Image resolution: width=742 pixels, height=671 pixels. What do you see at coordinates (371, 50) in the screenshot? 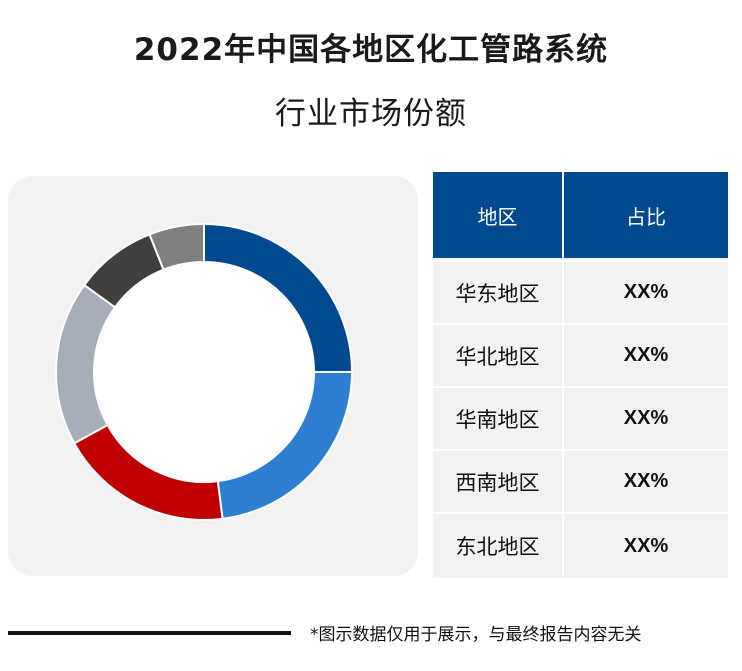
I see `chart-title-line1: 2022年中国各地区化工管路系统` at bounding box center [371, 50].